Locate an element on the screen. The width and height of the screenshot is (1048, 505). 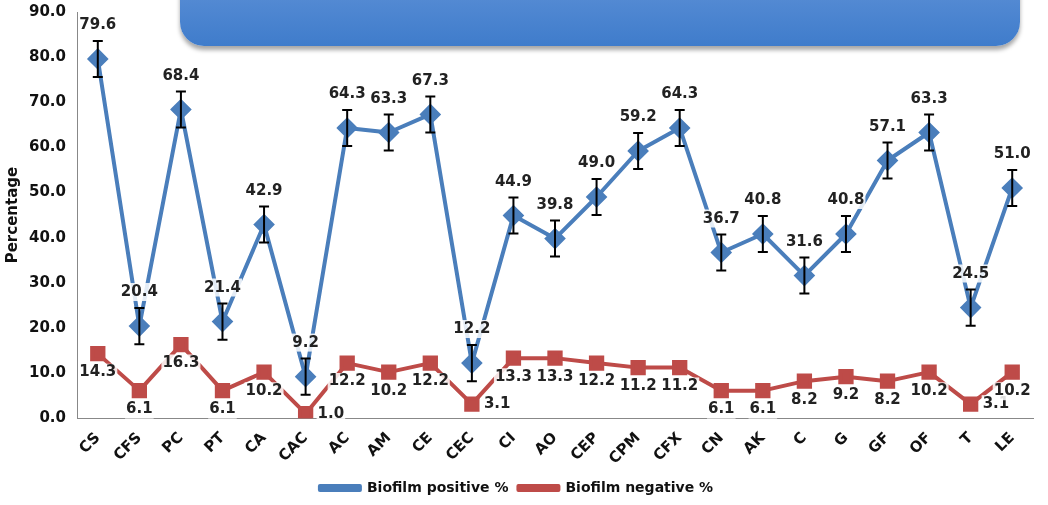
y-tick-label: 30.0 is located at coordinates (47, 281).